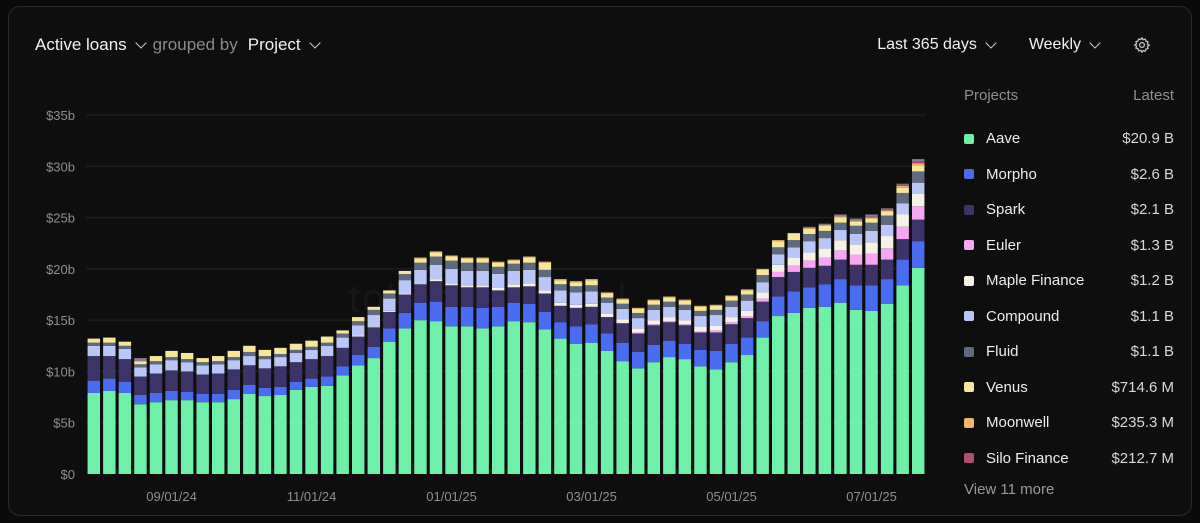 The height and width of the screenshot is (523, 1200). Describe the element at coordinates (1007, 387) in the screenshot. I see `legend-item-name: Venus` at that location.